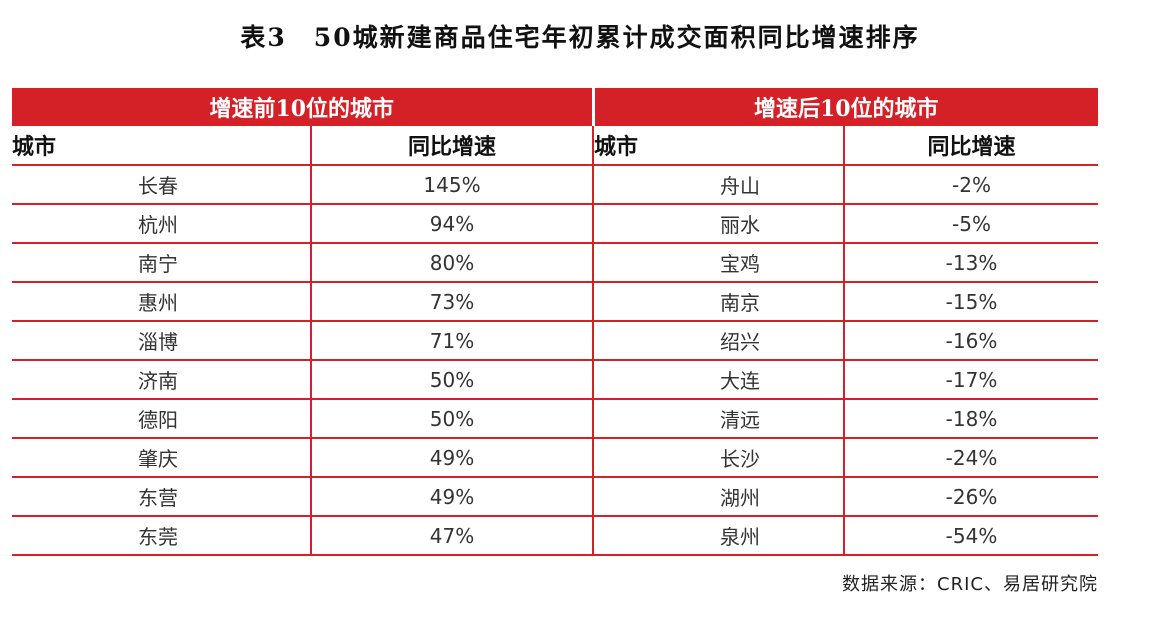 The image size is (1160, 640). Describe the element at coordinates (161, 380) in the screenshot. I see `top-city-cell: 济南` at that location.